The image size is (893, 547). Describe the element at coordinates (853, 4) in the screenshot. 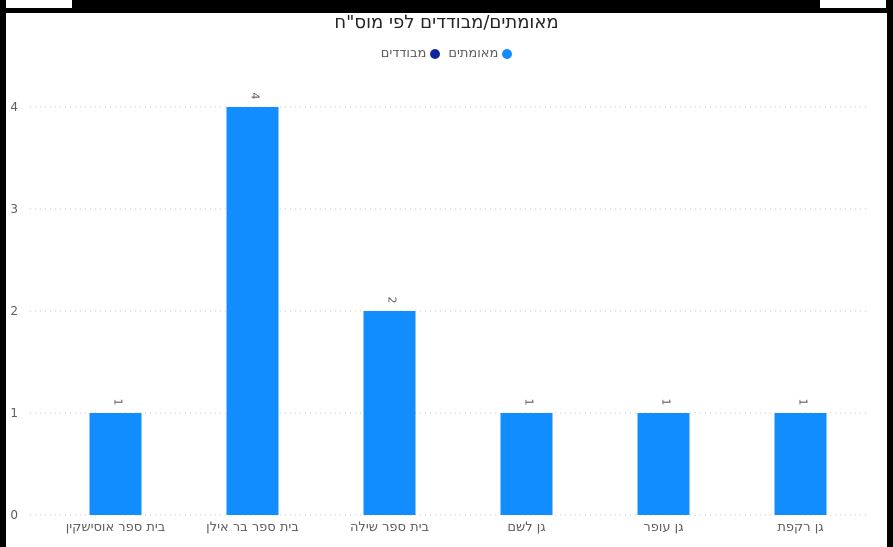

I see `frame-notch-right` at that location.